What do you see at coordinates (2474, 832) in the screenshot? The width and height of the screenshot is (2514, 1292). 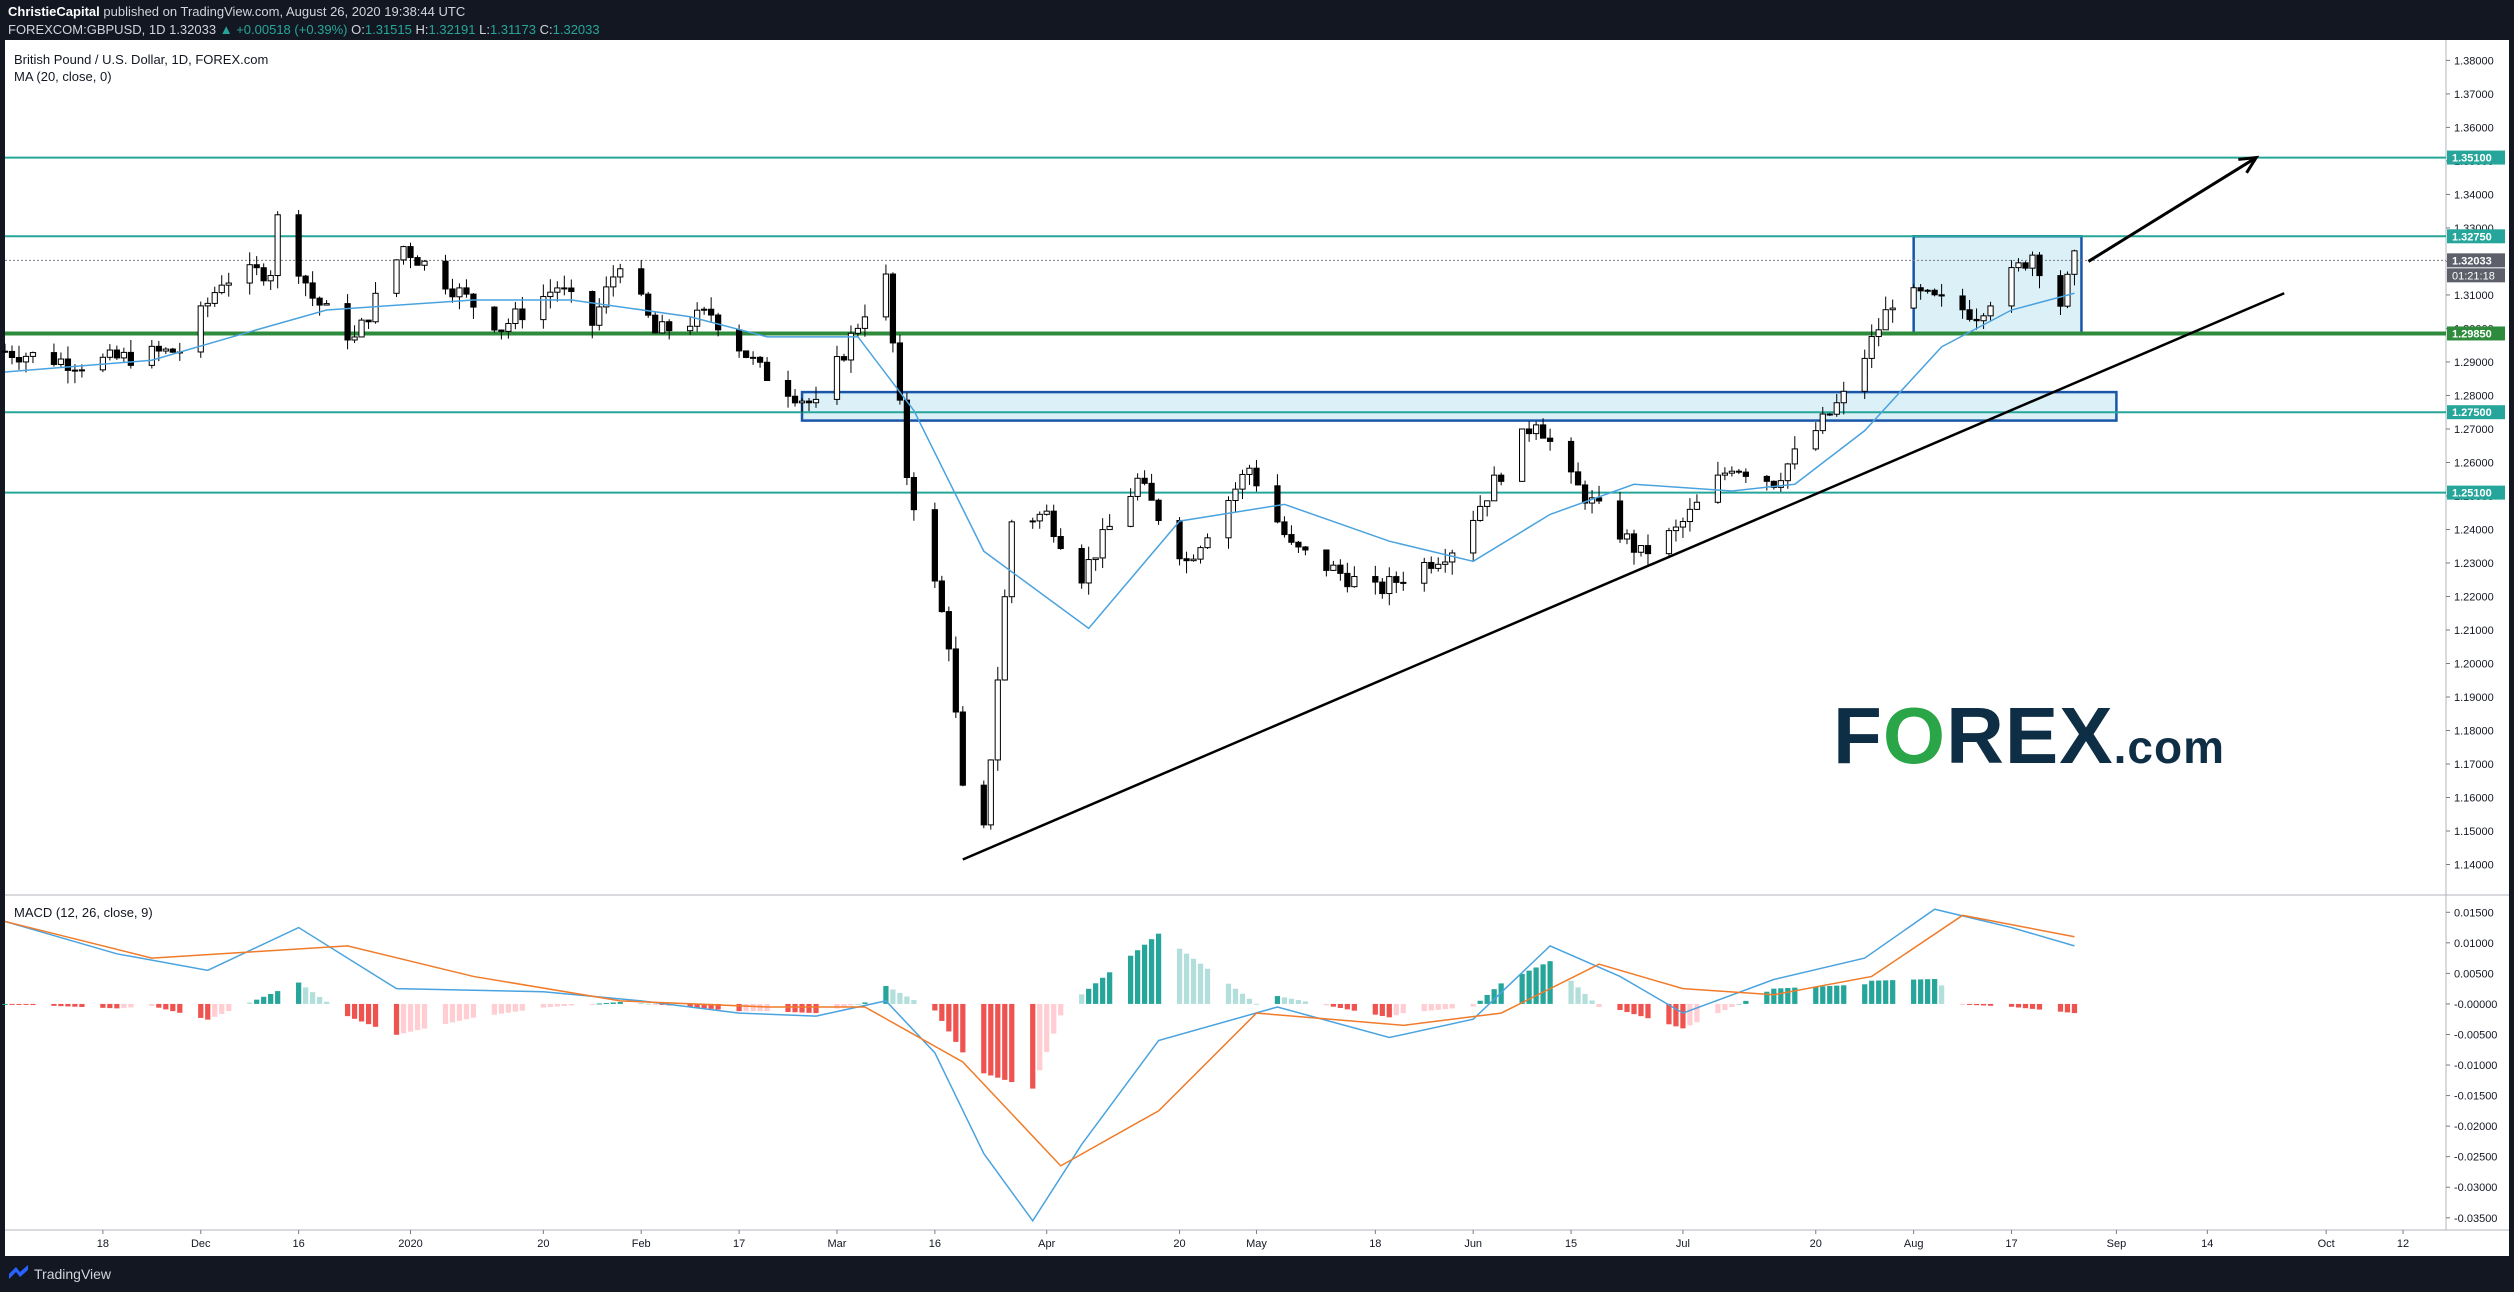 I see `price-tick-label: 1.15000` at bounding box center [2474, 832].